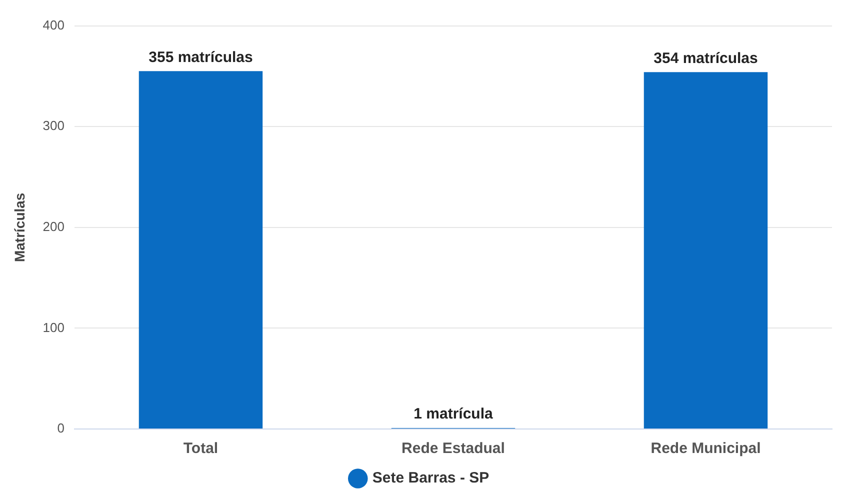 The image size is (848, 504). What do you see at coordinates (53, 327) in the screenshot?
I see `y-tick-label: 100` at bounding box center [53, 327].